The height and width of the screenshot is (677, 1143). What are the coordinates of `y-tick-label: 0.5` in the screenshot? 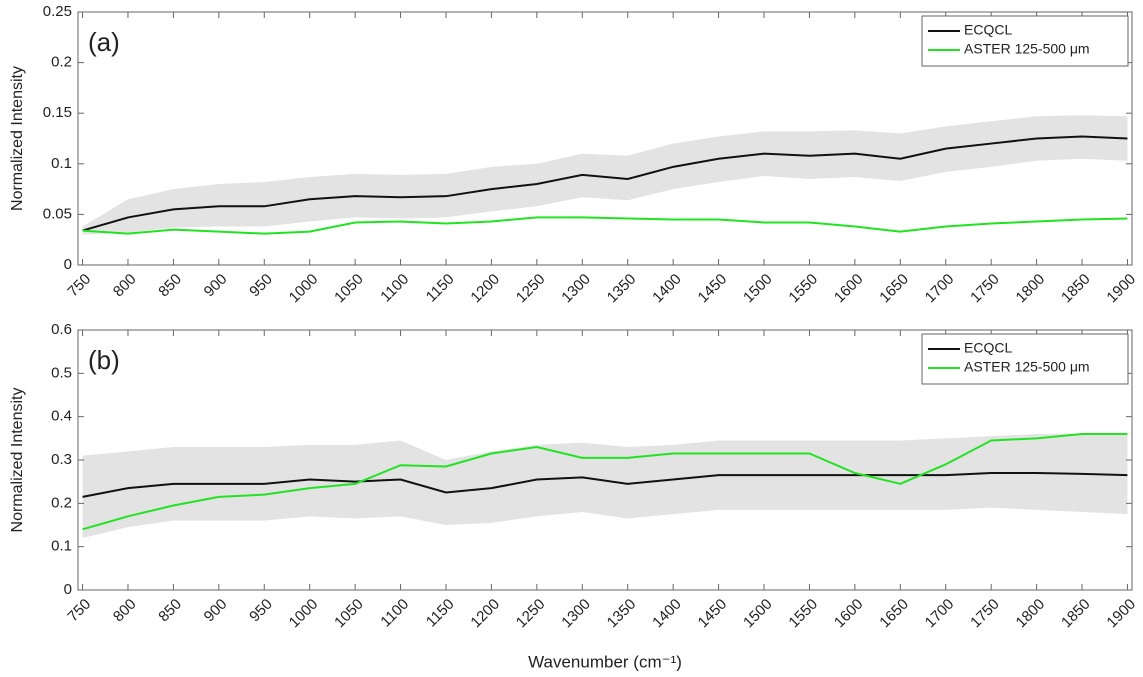 It's located at (61, 372).